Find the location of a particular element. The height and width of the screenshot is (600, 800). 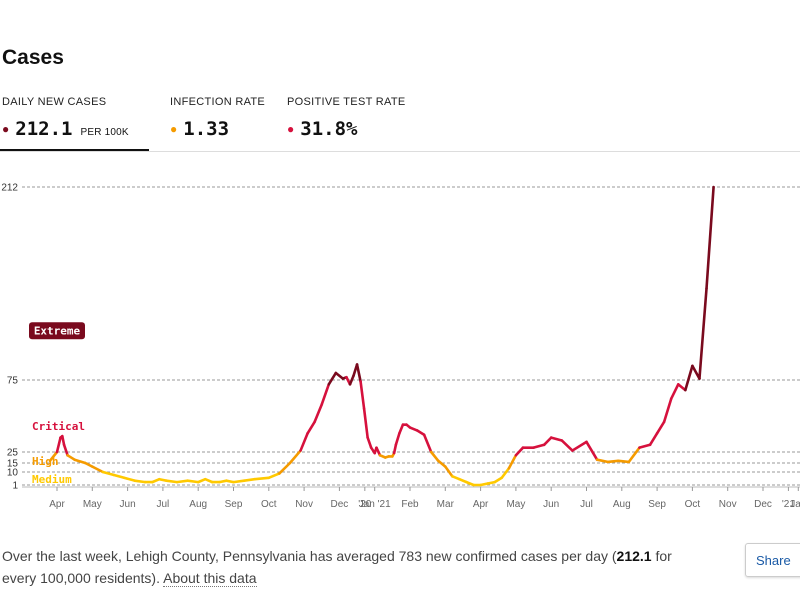

y-tick-label: 75 is located at coordinates (13, 381).